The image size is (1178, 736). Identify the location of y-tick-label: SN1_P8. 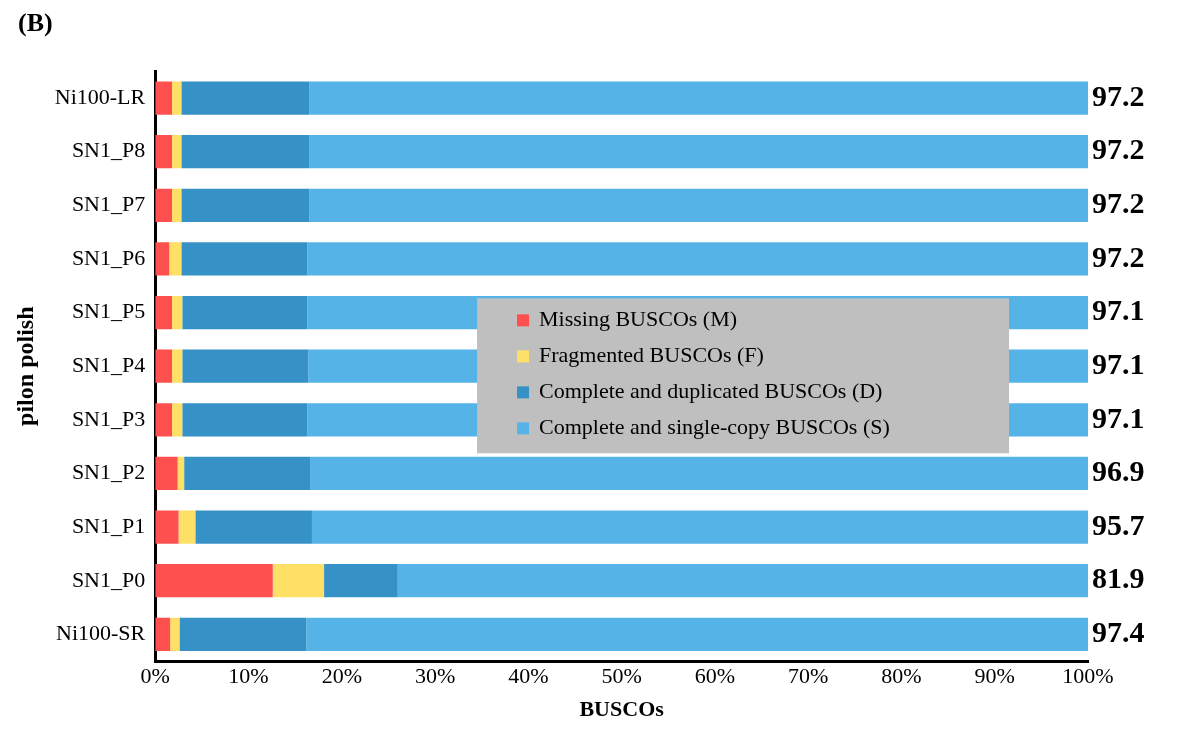
(108, 150).